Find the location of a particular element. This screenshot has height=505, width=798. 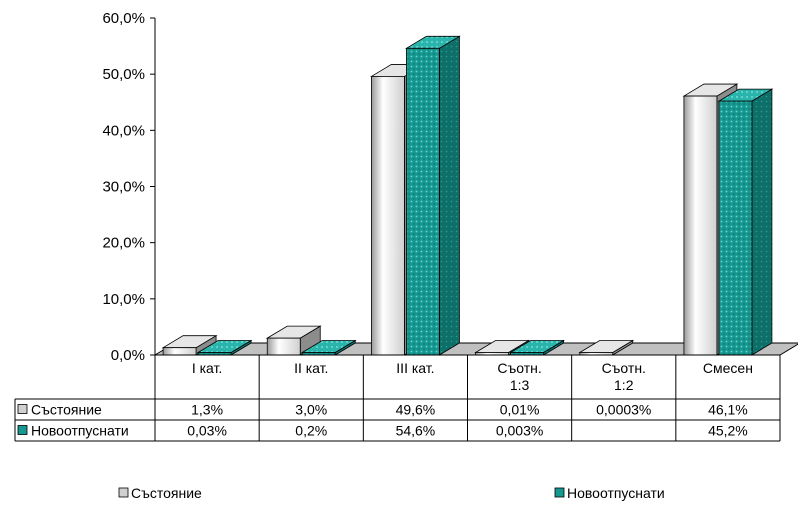

series-name-label: Състояние is located at coordinates (66, 410).